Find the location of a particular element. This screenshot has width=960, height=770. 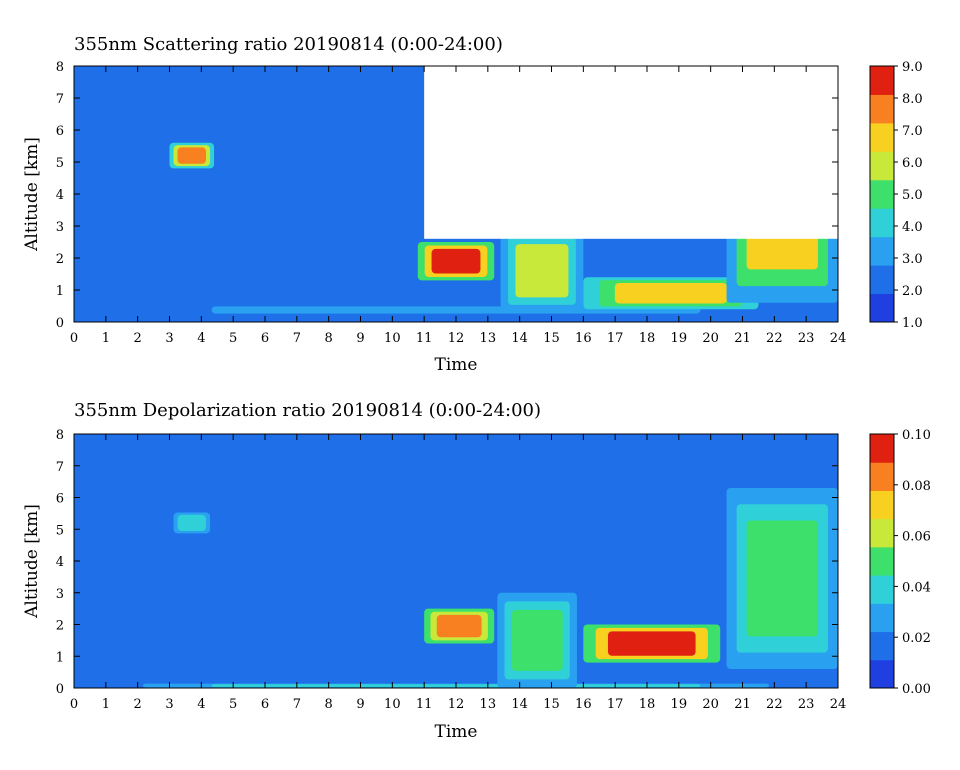

y-tick-label: 8 is located at coordinates (60, 67).